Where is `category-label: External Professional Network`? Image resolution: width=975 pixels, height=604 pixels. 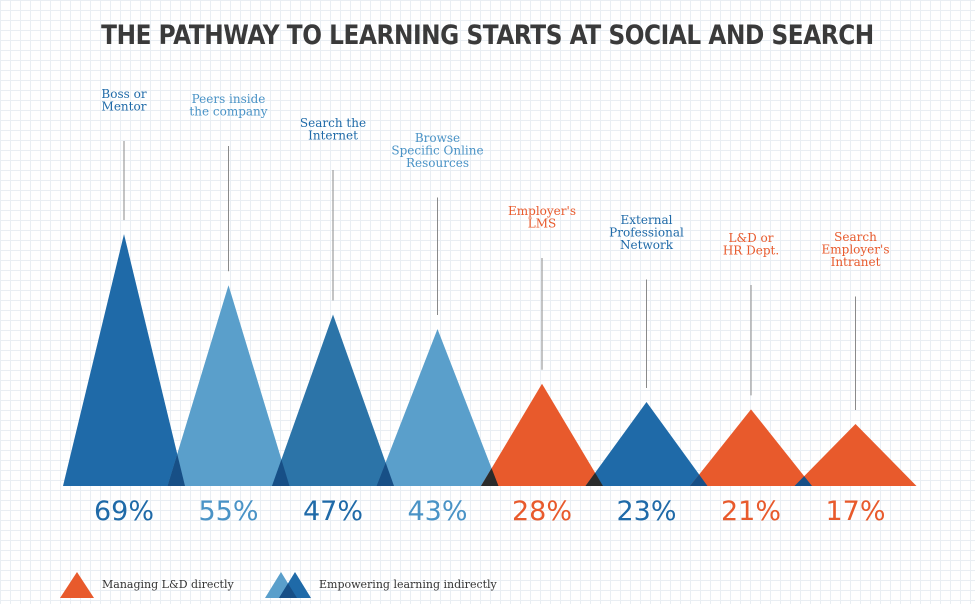 category-label: External Professional Network is located at coordinates (646, 232).